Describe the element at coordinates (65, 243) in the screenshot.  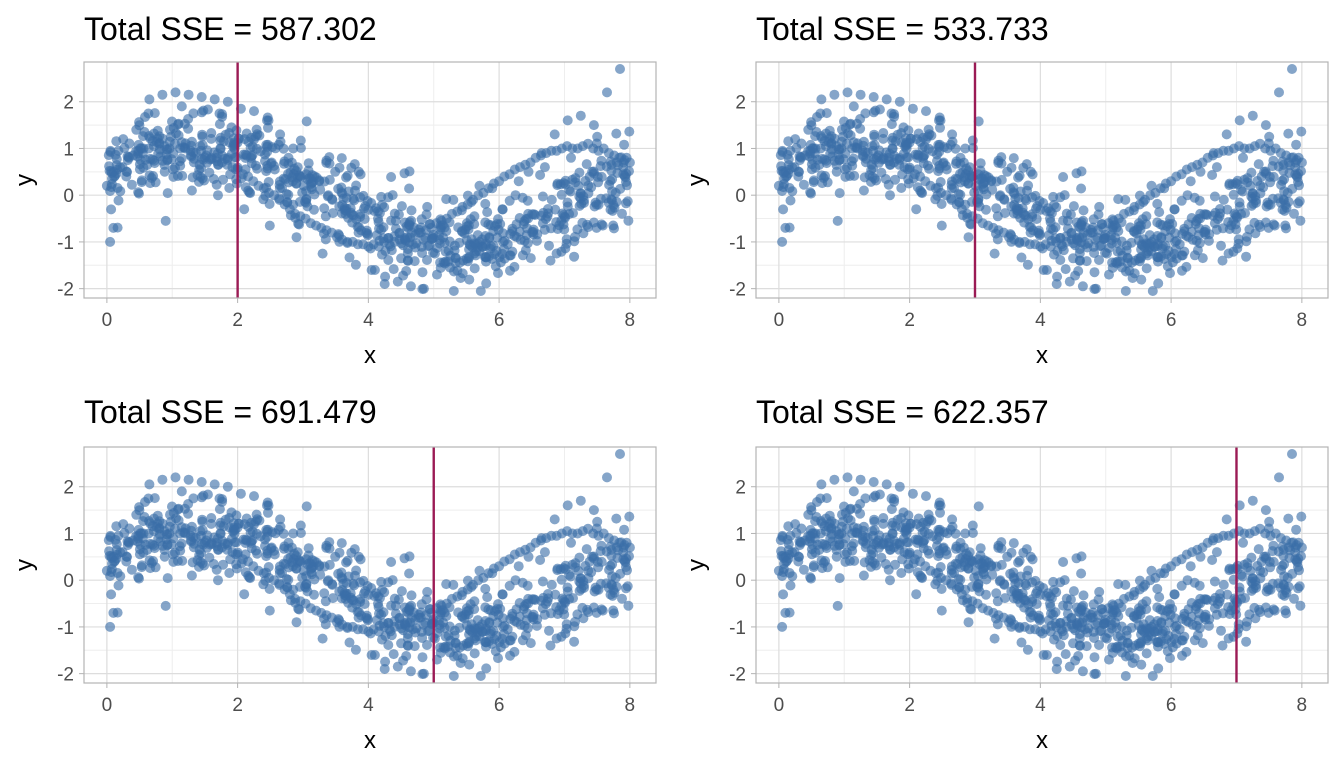
I see `y-tick-label: -1` at that location.